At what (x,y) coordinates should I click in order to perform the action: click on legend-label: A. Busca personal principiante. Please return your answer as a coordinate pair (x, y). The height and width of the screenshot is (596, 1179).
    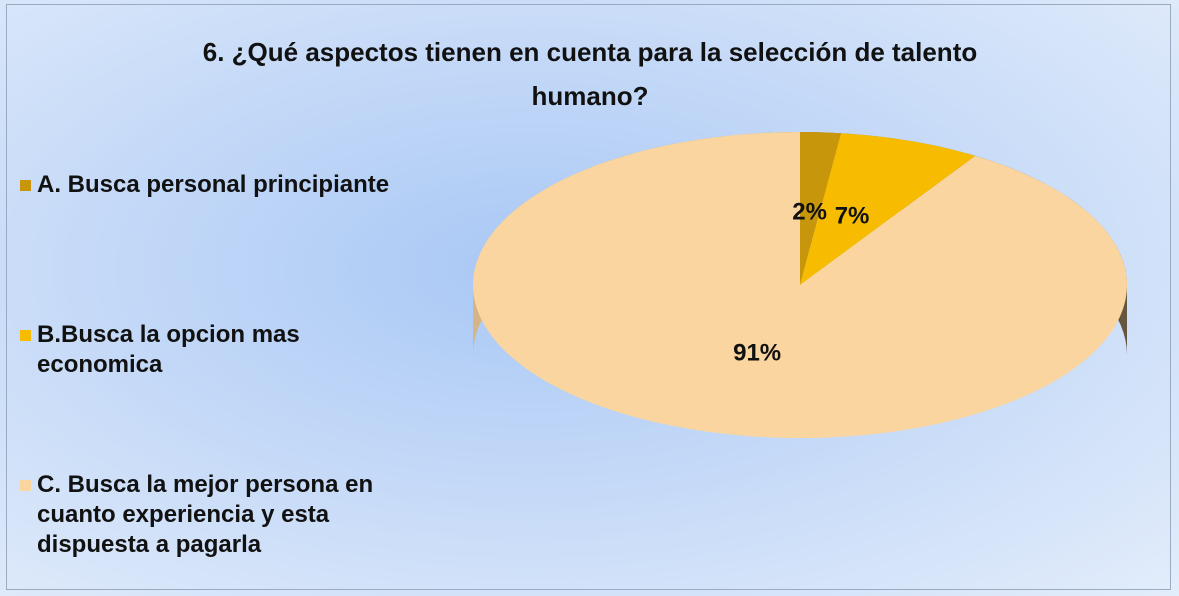
    Looking at the image, I should click on (213, 184).